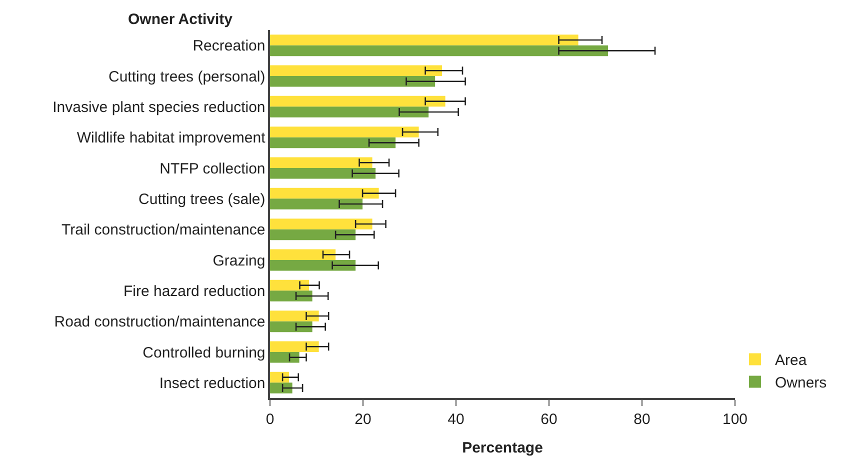 This screenshot has height=465, width=844. What do you see at coordinates (801, 383) in the screenshot?
I see `legend-label: Owners` at bounding box center [801, 383].